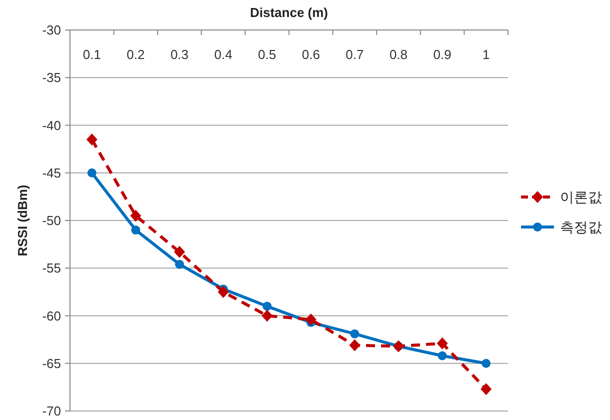  I want to click on y-tick-label: -70, so click(51, 411).